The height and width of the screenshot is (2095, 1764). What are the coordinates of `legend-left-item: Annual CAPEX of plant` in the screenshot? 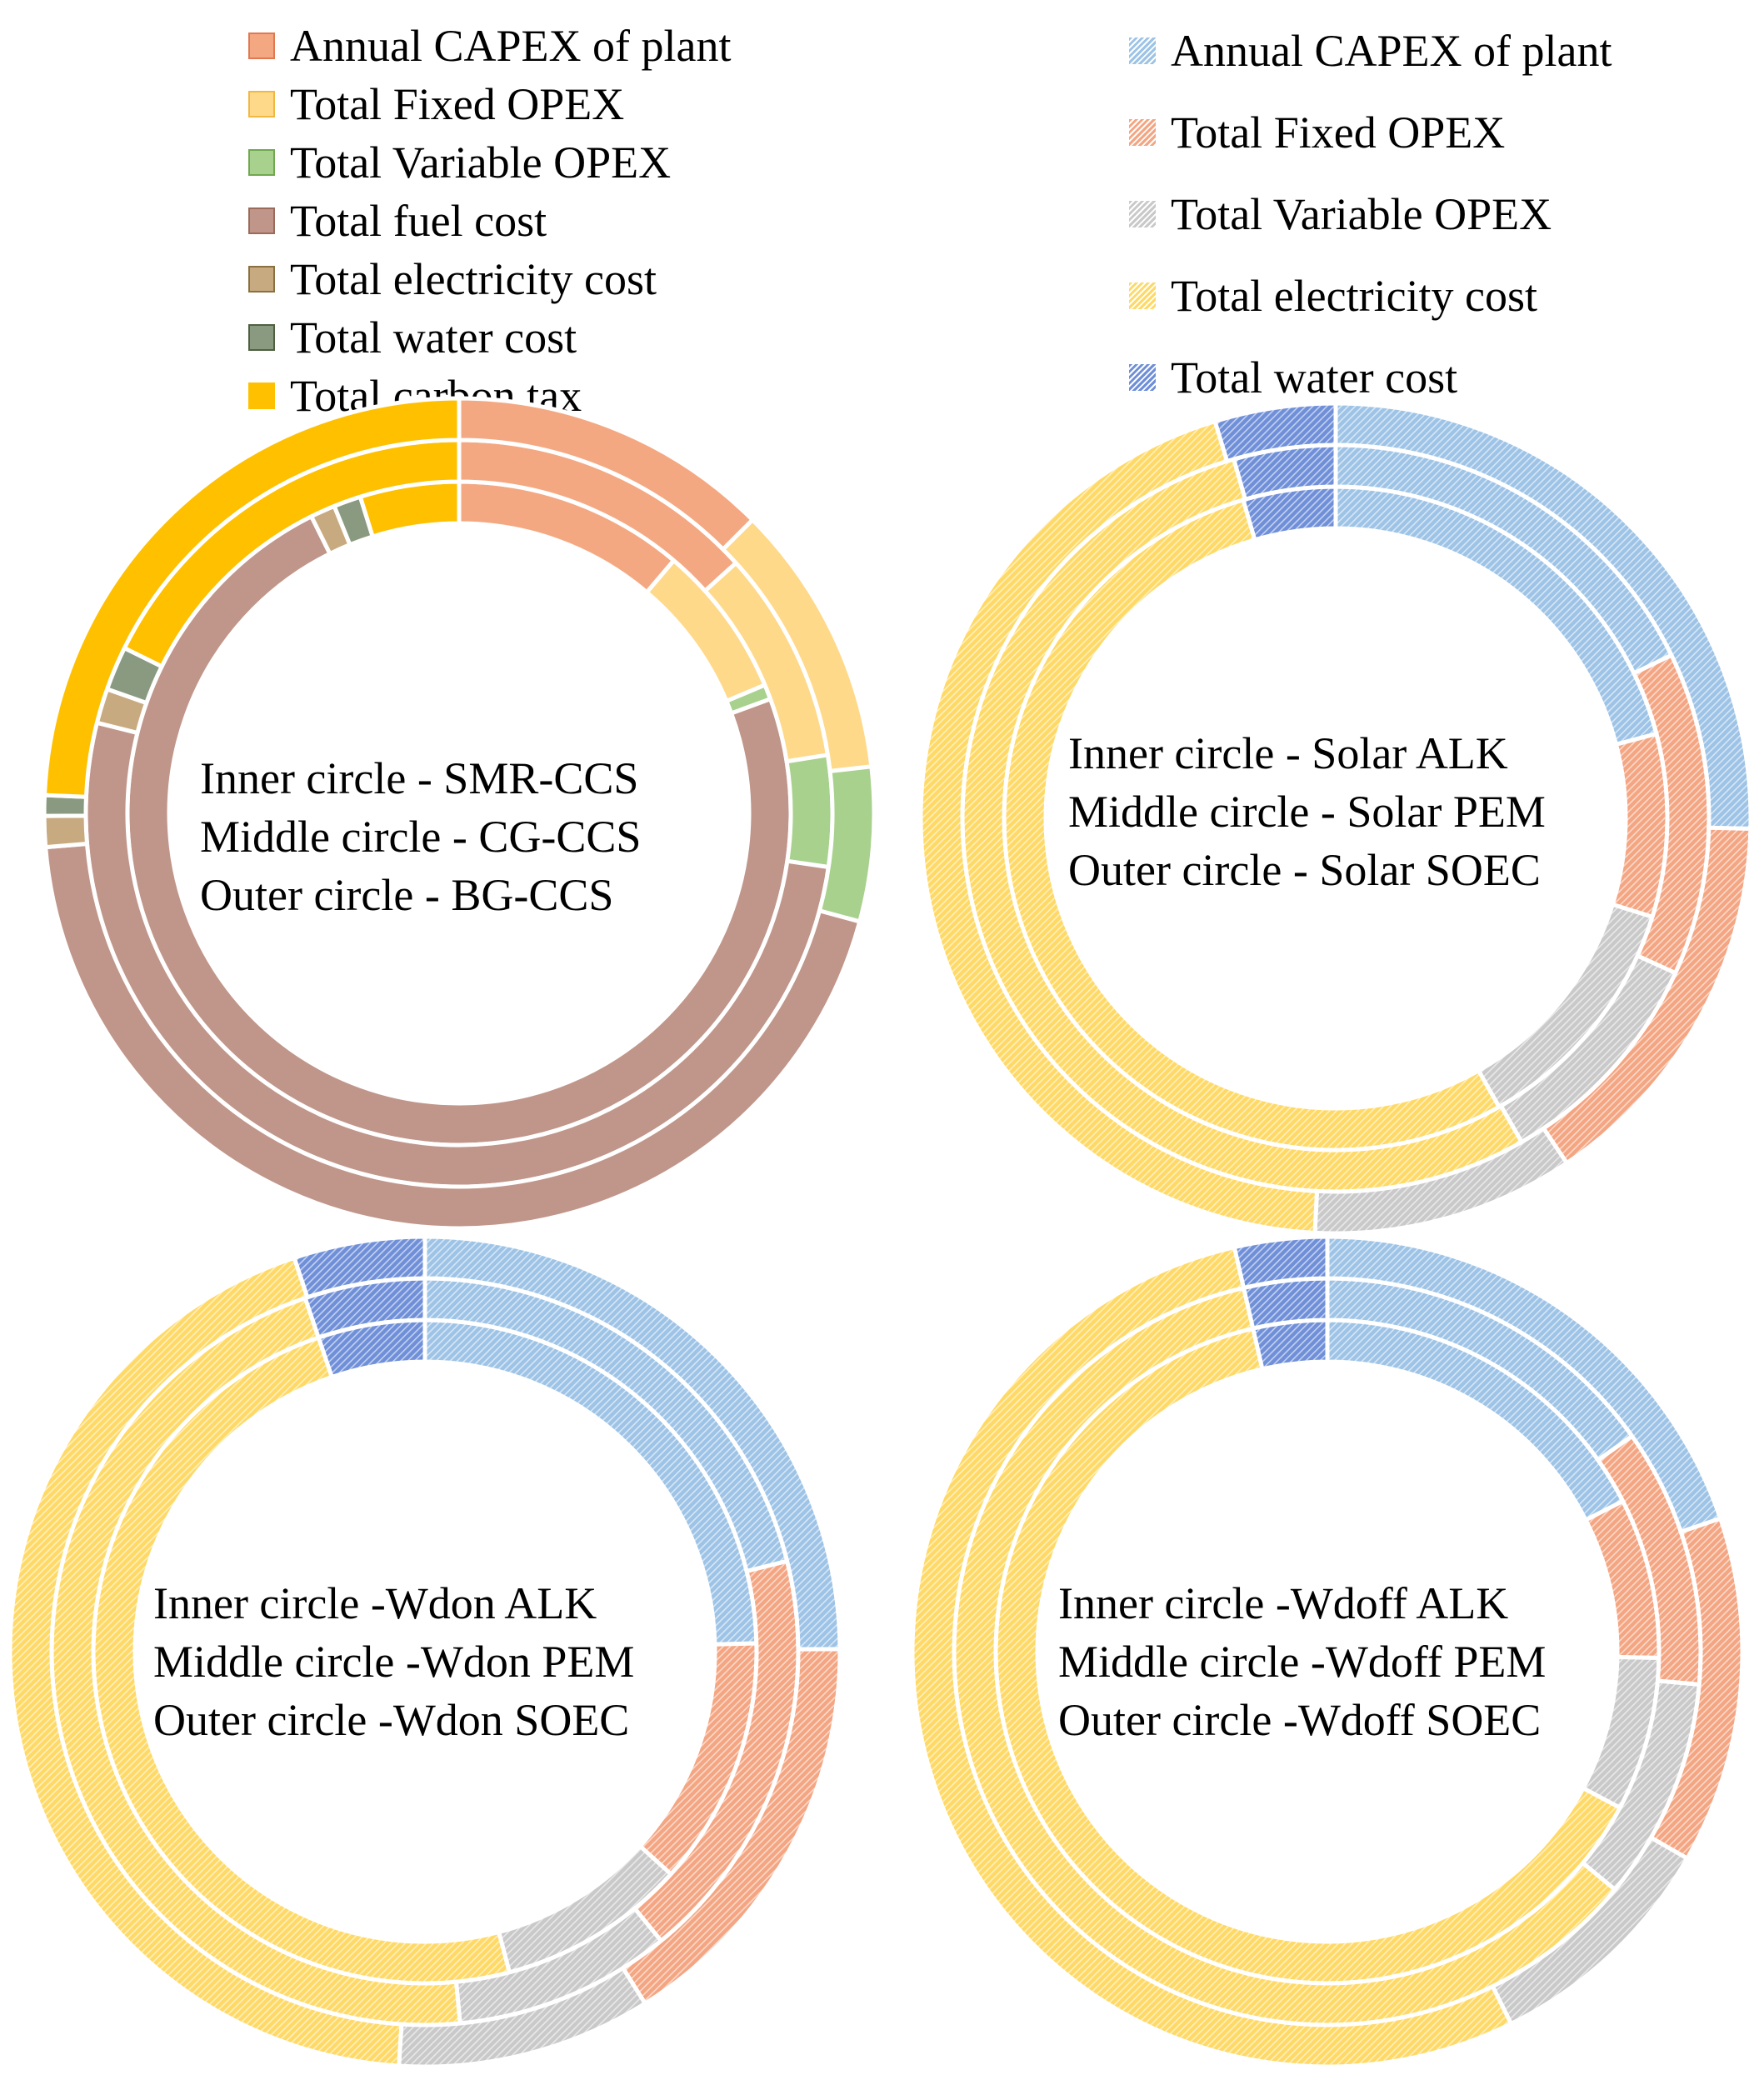 It's located at (489, 46).